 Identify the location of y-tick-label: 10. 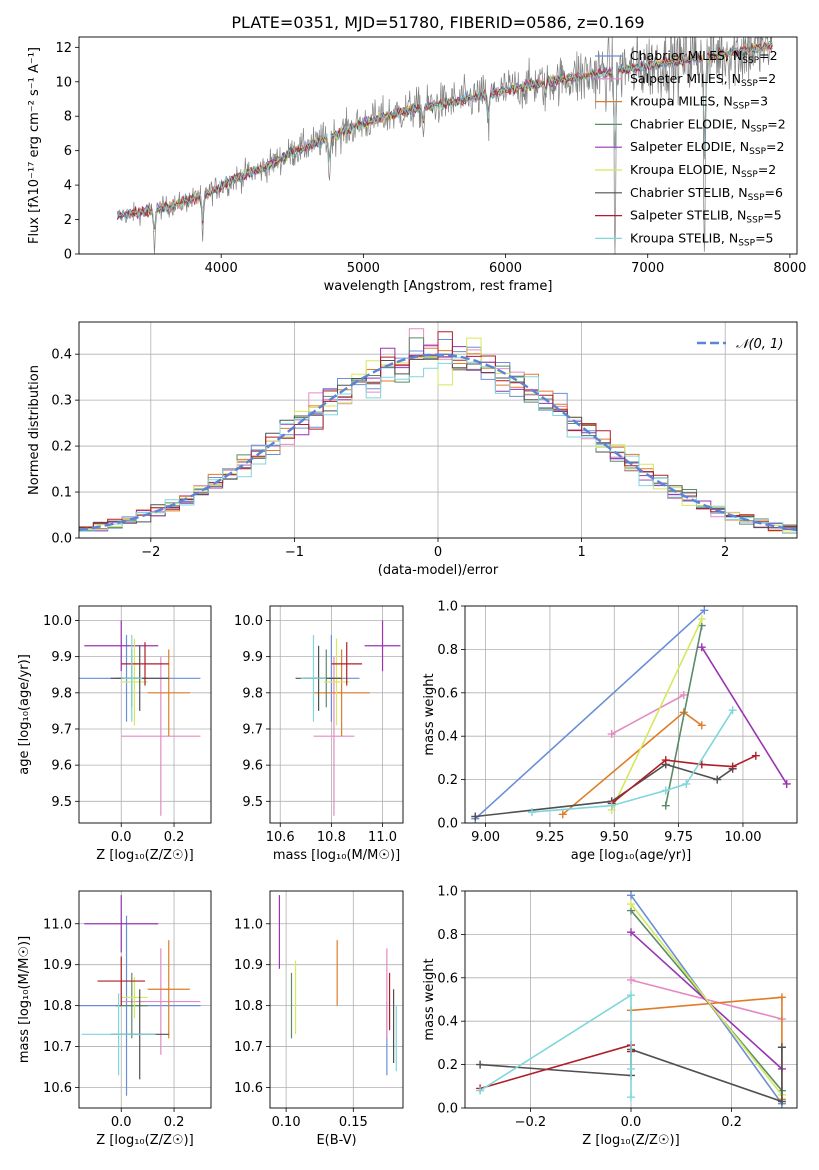
(63, 82).